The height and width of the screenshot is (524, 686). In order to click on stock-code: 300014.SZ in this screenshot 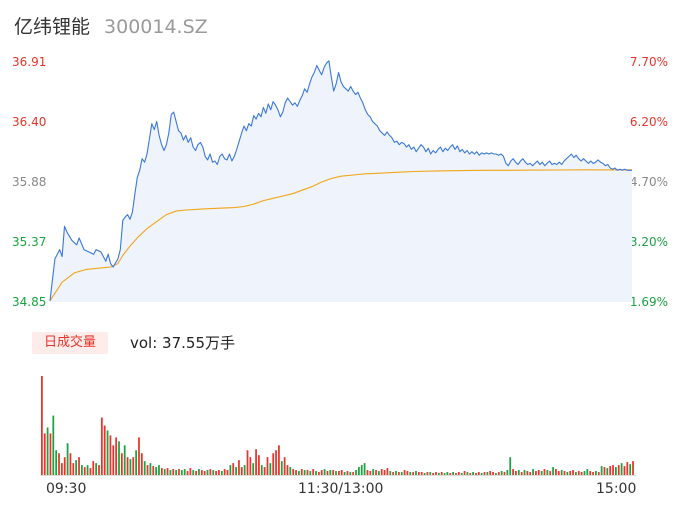, I will do `click(156, 27)`.